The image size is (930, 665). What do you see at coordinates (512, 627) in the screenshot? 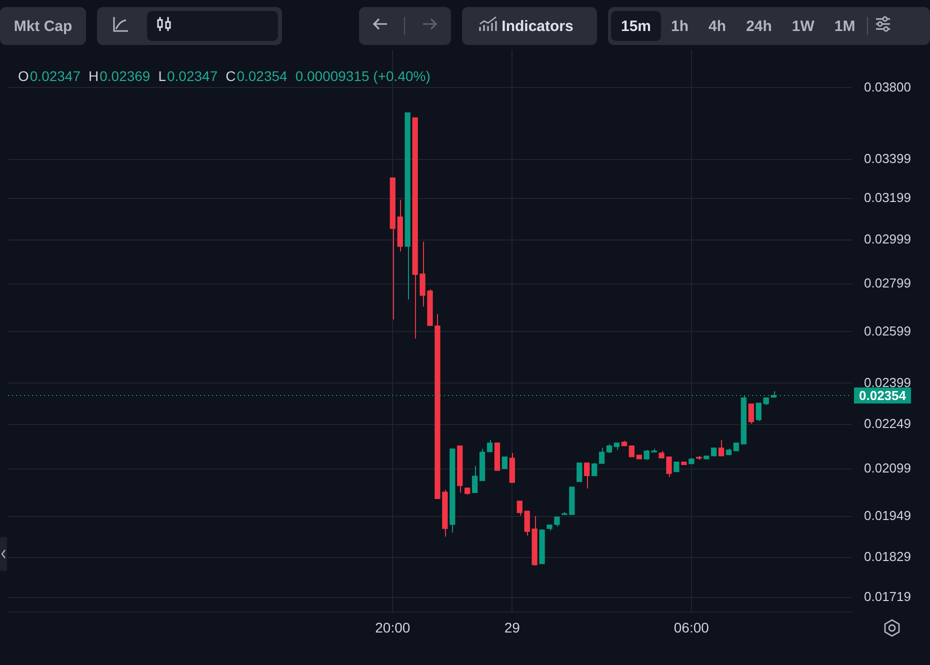
I see `x-tick-label: 29` at bounding box center [512, 627].